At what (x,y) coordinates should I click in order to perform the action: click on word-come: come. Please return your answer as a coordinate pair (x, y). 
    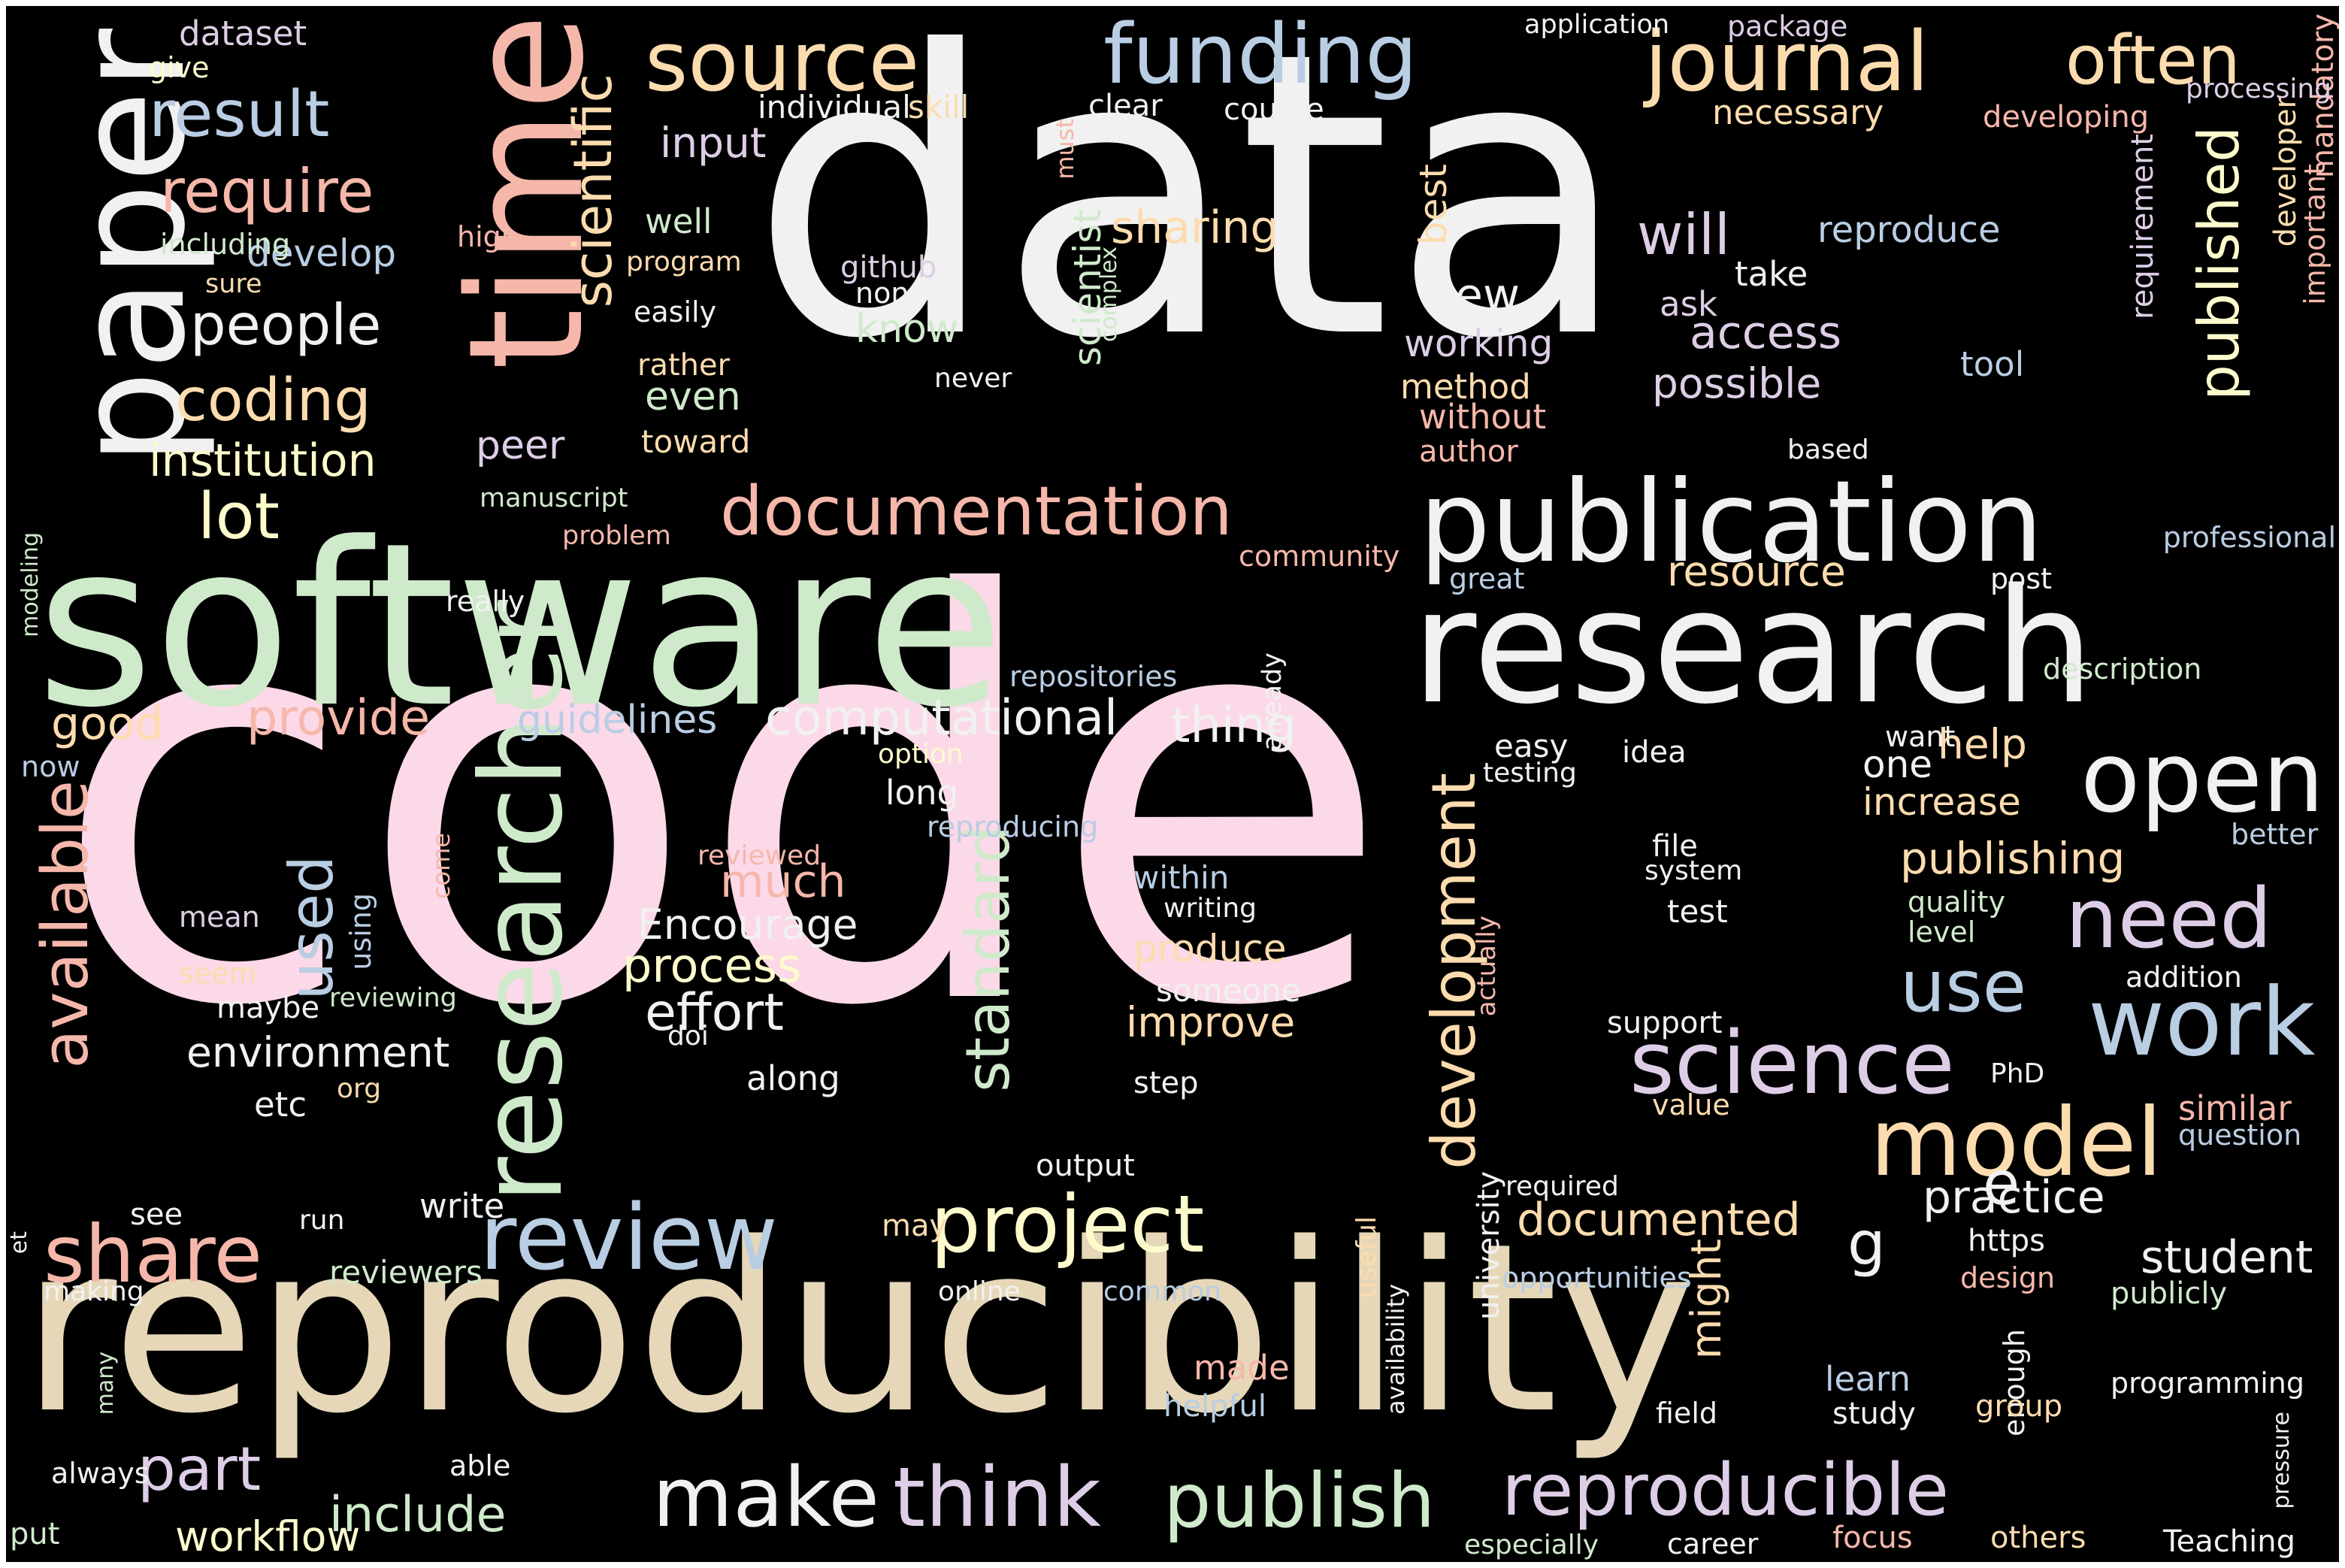
    Looking at the image, I should click on (441, 866).